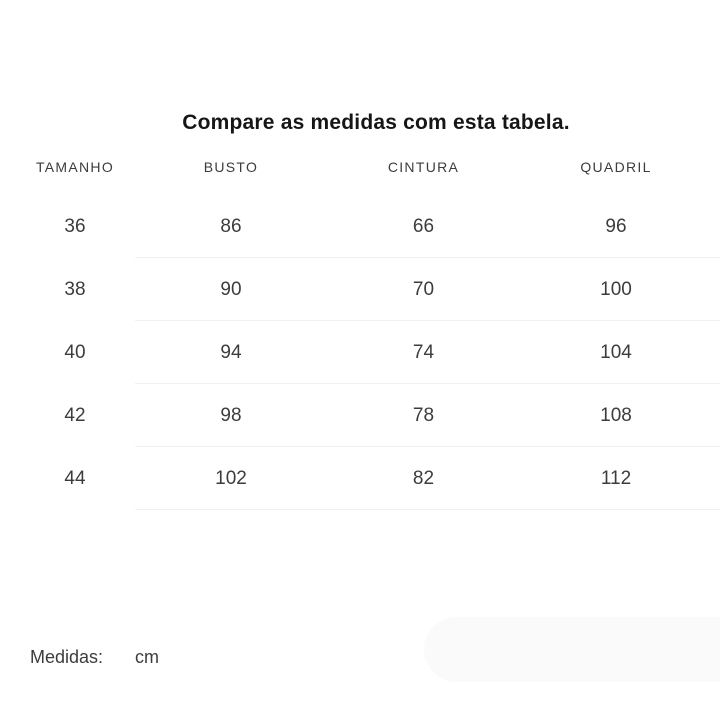 The height and width of the screenshot is (701, 720). Describe the element at coordinates (423, 352) in the screenshot. I see `waist-value: 74` at that location.